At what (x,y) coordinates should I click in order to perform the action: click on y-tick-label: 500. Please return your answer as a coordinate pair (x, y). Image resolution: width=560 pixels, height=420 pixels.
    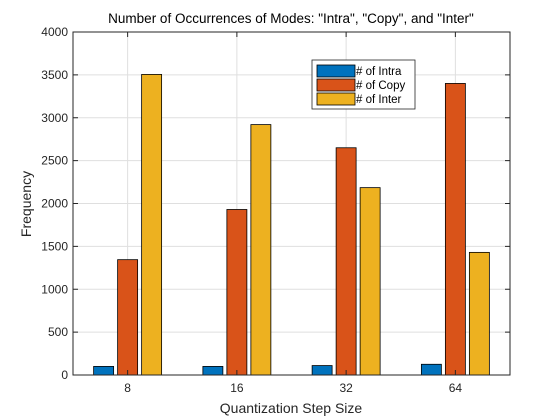
    Looking at the image, I should click on (58, 332).